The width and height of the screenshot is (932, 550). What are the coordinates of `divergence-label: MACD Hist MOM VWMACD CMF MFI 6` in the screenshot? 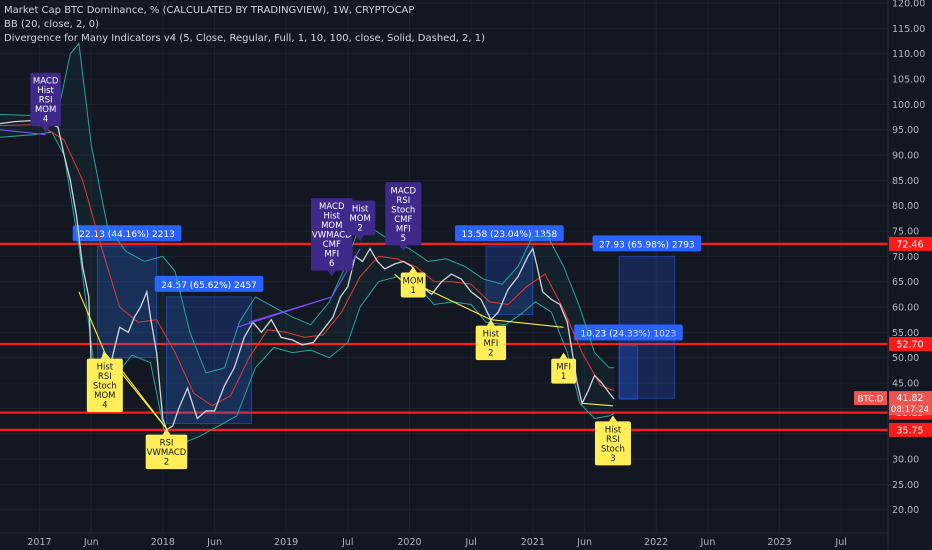 It's located at (331, 237).